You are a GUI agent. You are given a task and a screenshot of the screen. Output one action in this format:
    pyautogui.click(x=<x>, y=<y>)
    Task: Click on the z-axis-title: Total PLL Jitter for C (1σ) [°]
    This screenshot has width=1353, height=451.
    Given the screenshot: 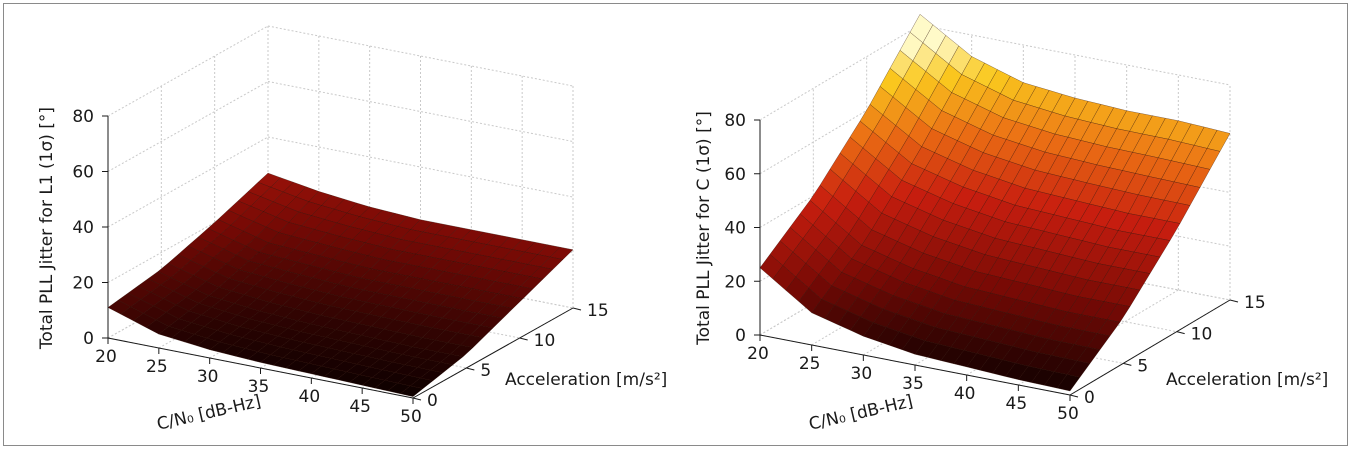 What is the action you would take?
    pyautogui.click(x=704, y=228)
    